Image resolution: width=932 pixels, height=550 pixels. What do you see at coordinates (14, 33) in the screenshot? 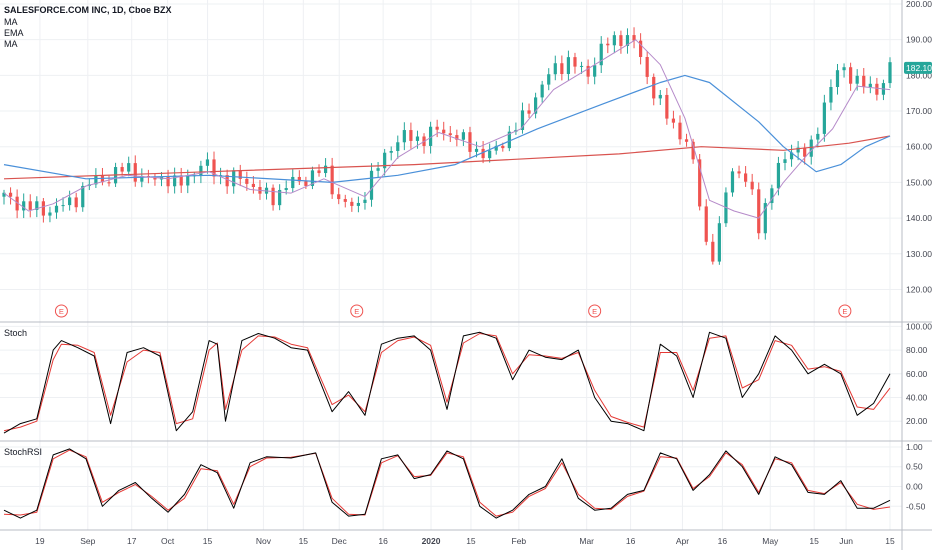
I see `indicator-label-ema: EMA` at bounding box center [14, 33].